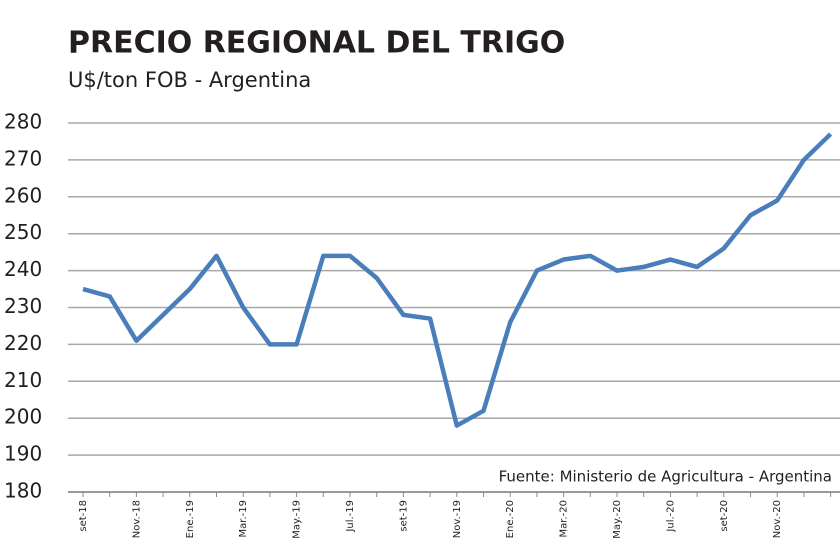  Describe the element at coordinates (777, 519) in the screenshot. I see `x-tick-label: Nov.-20` at that location.